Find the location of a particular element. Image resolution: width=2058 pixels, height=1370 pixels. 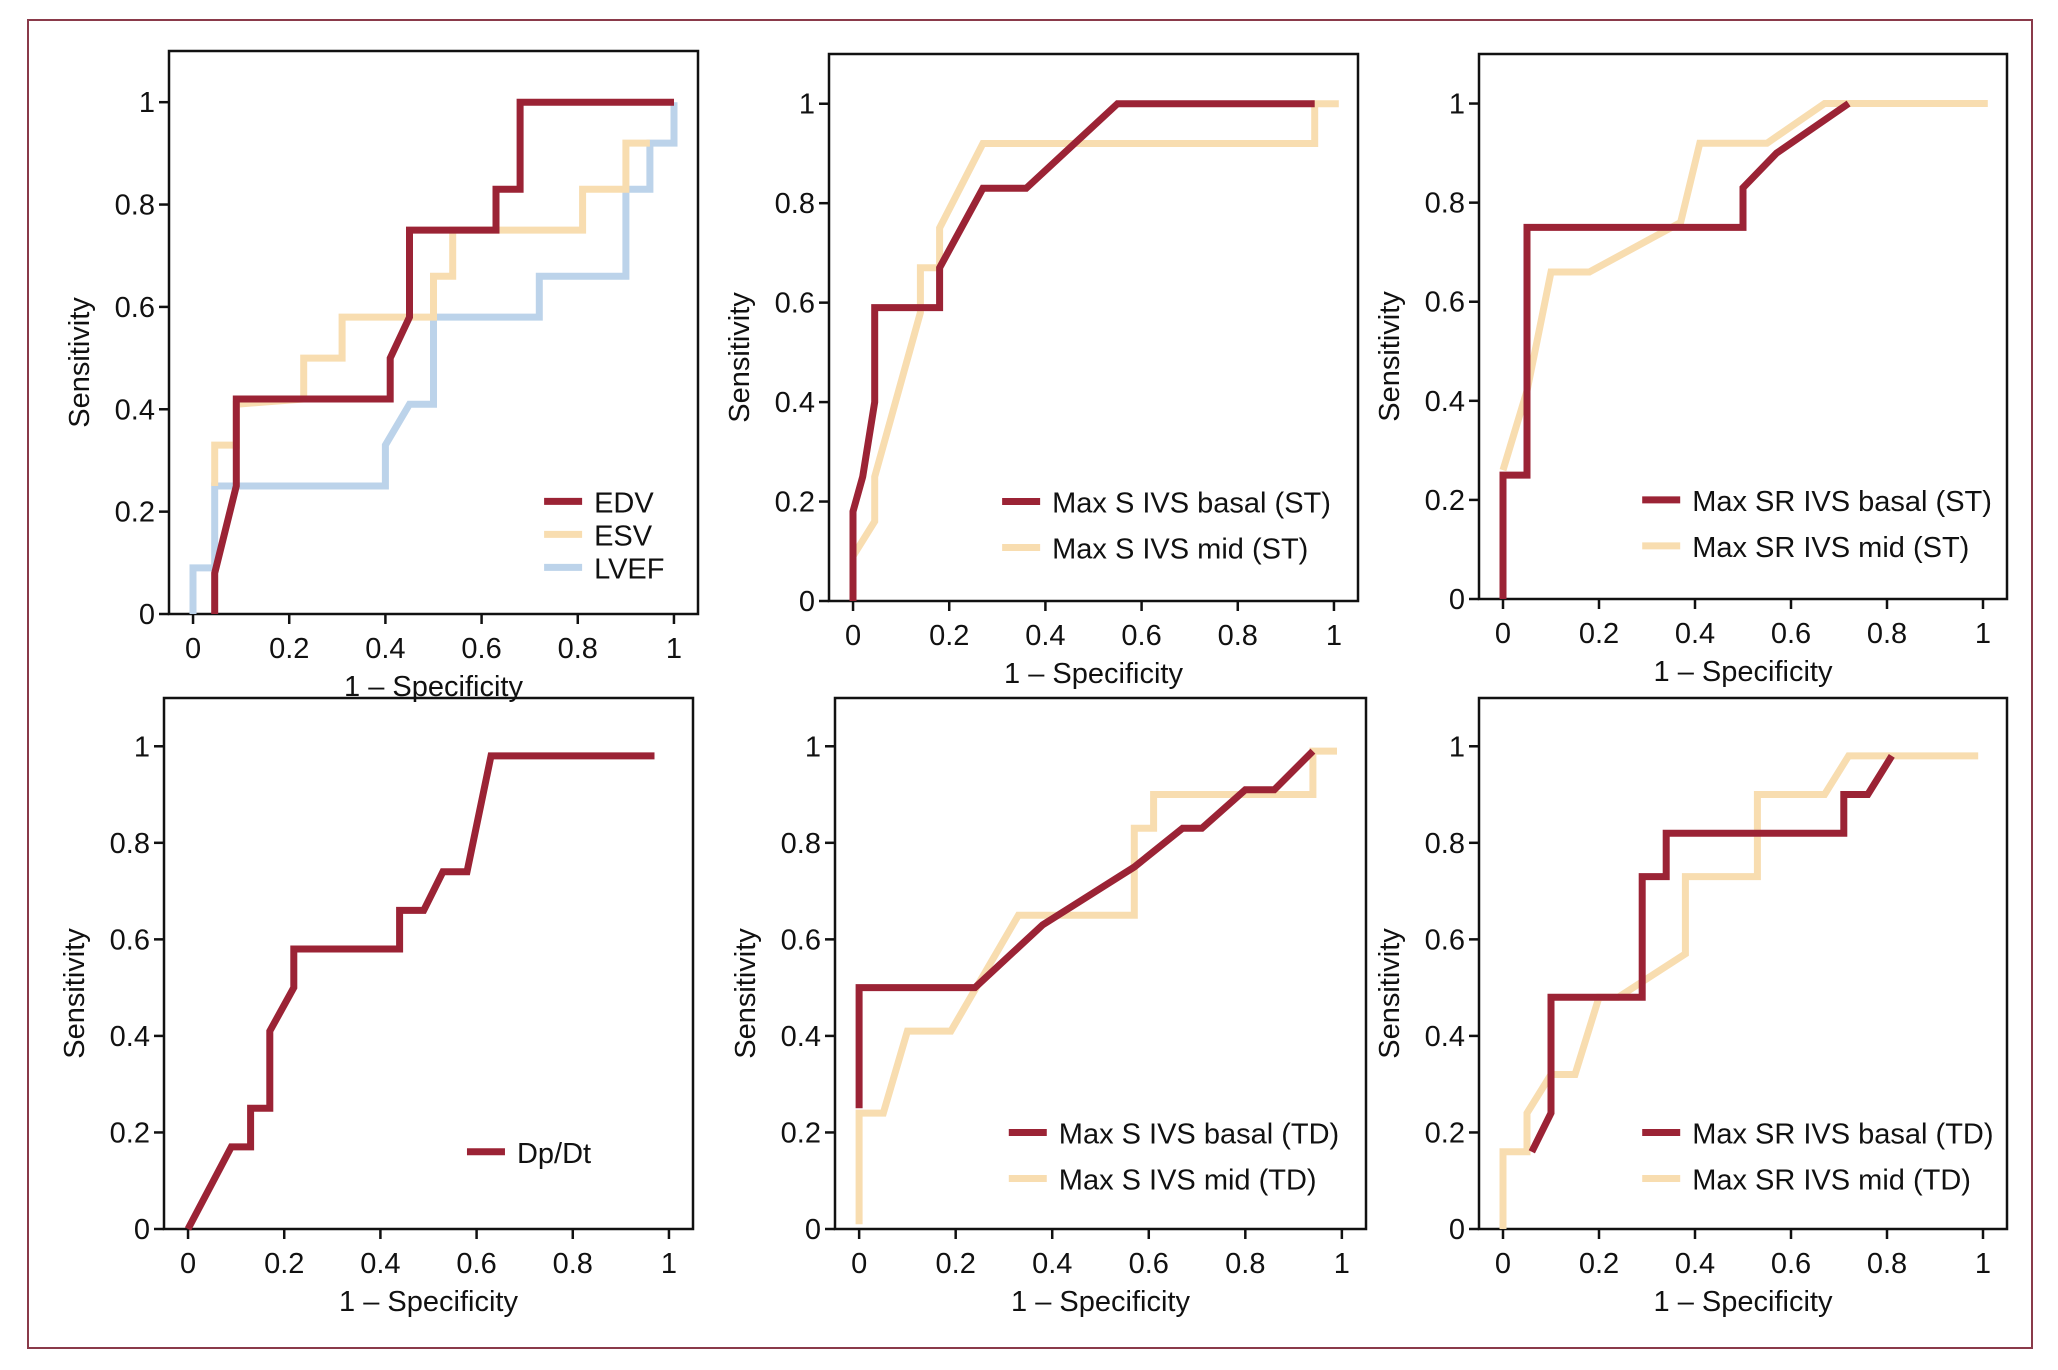

series-line-max-s-ivs-mid-td is located at coordinates (1096, 986).